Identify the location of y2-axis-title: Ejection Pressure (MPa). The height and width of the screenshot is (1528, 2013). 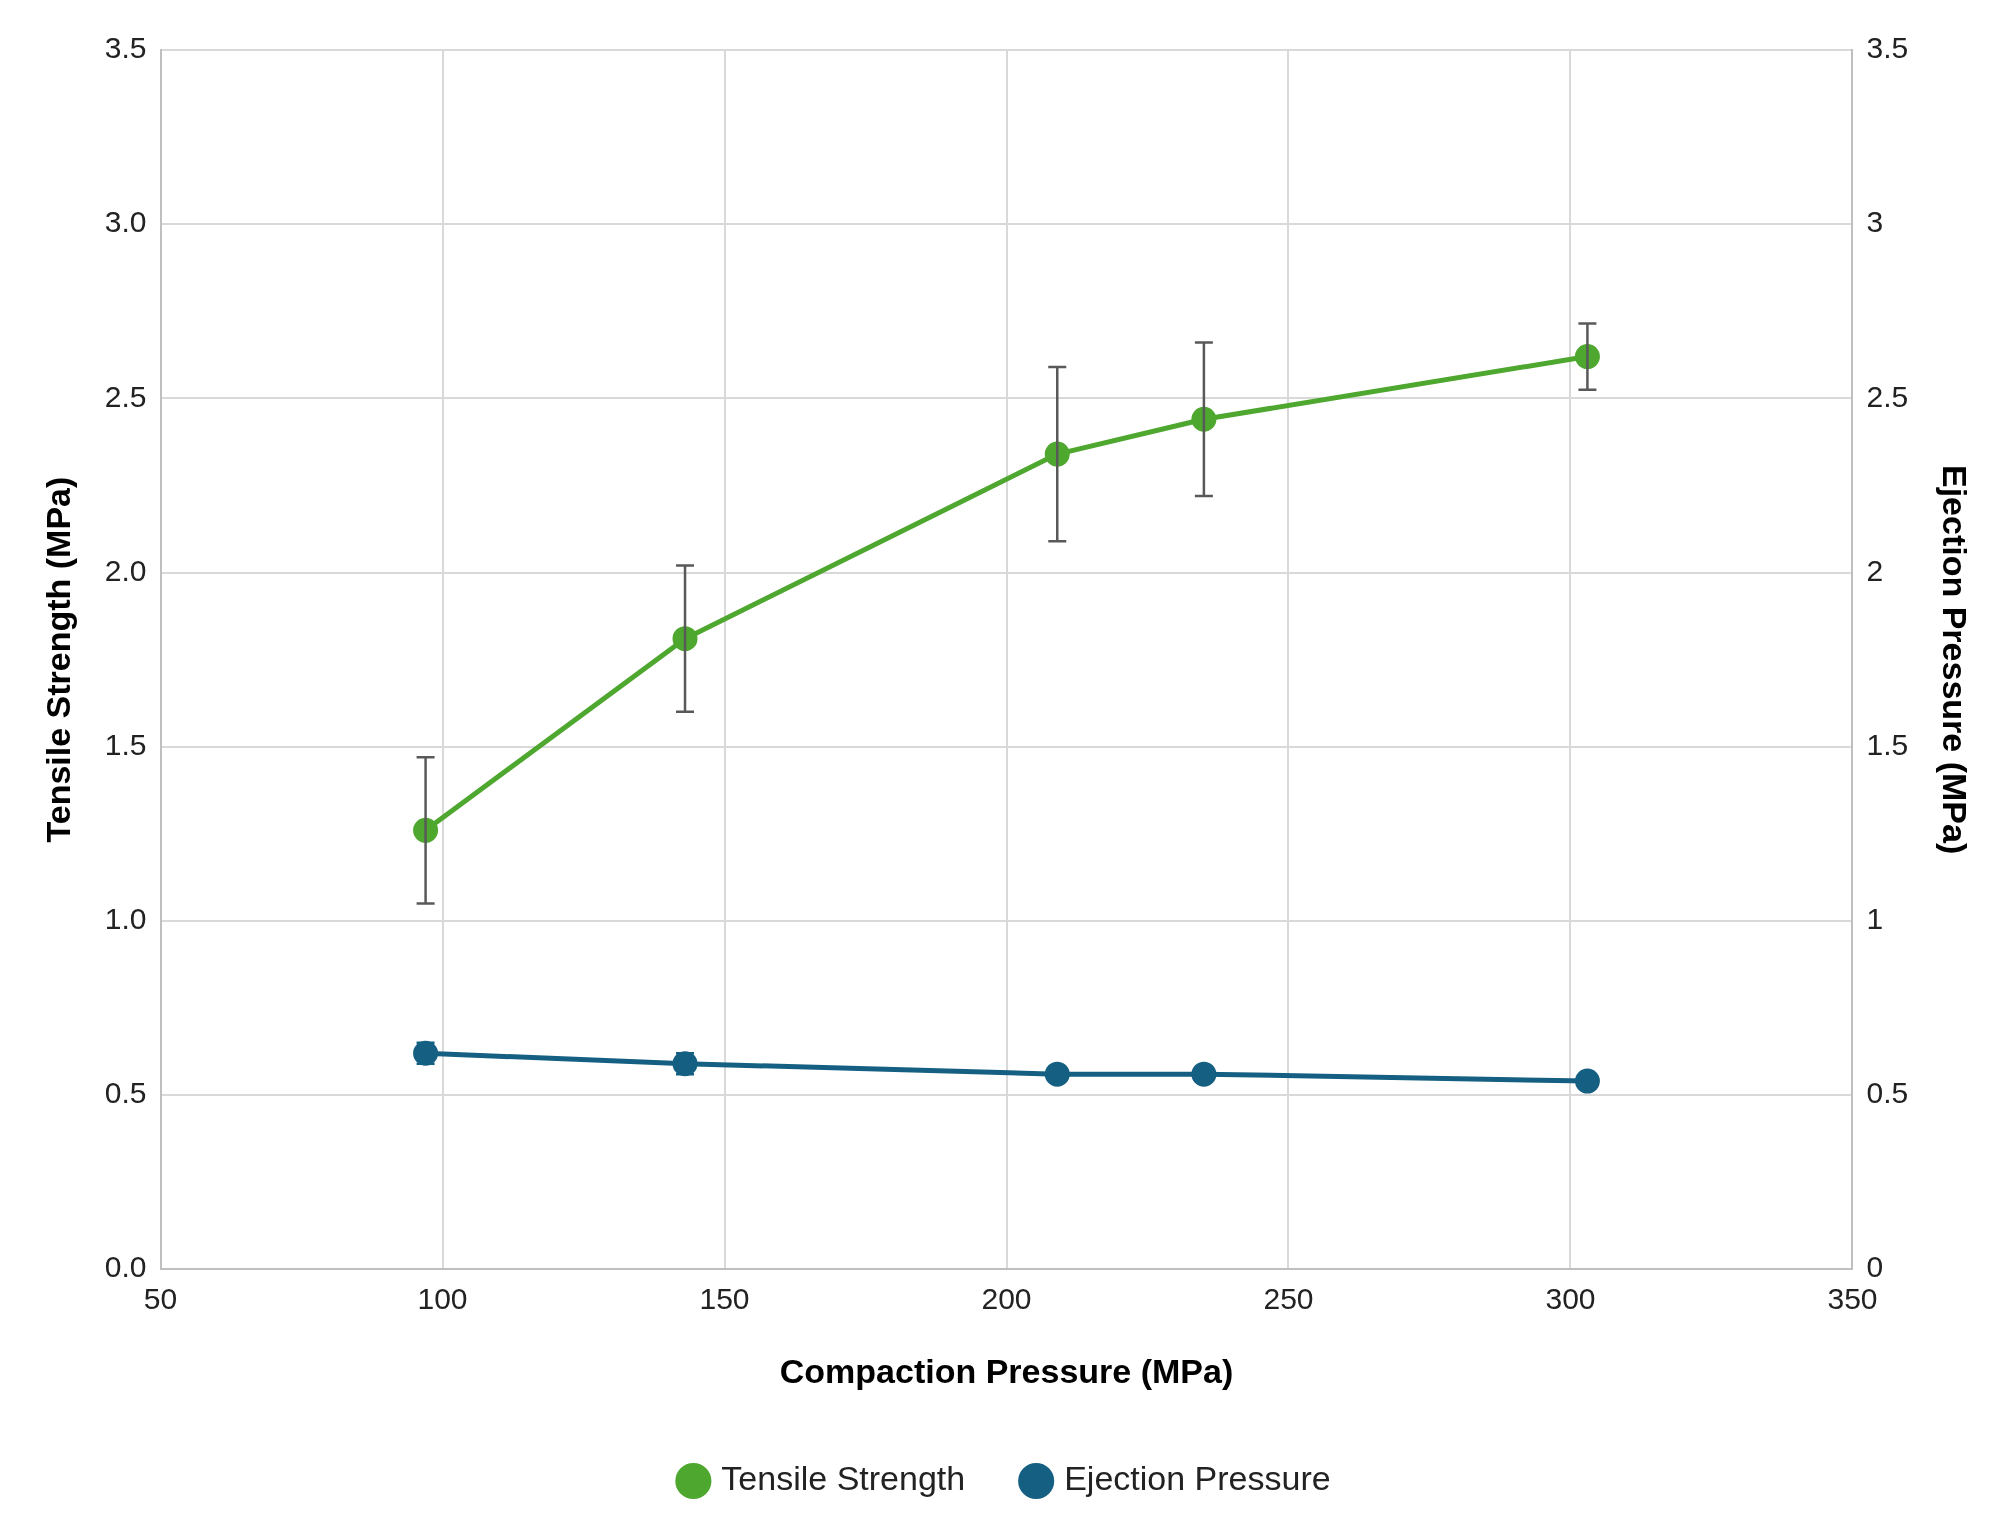
(1955, 659).